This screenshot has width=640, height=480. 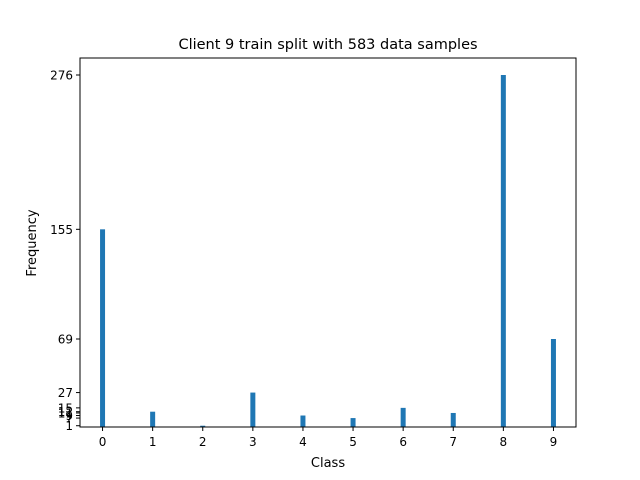 What do you see at coordinates (203, 442) in the screenshot?
I see `x-tick-label: 2` at bounding box center [203, 442].